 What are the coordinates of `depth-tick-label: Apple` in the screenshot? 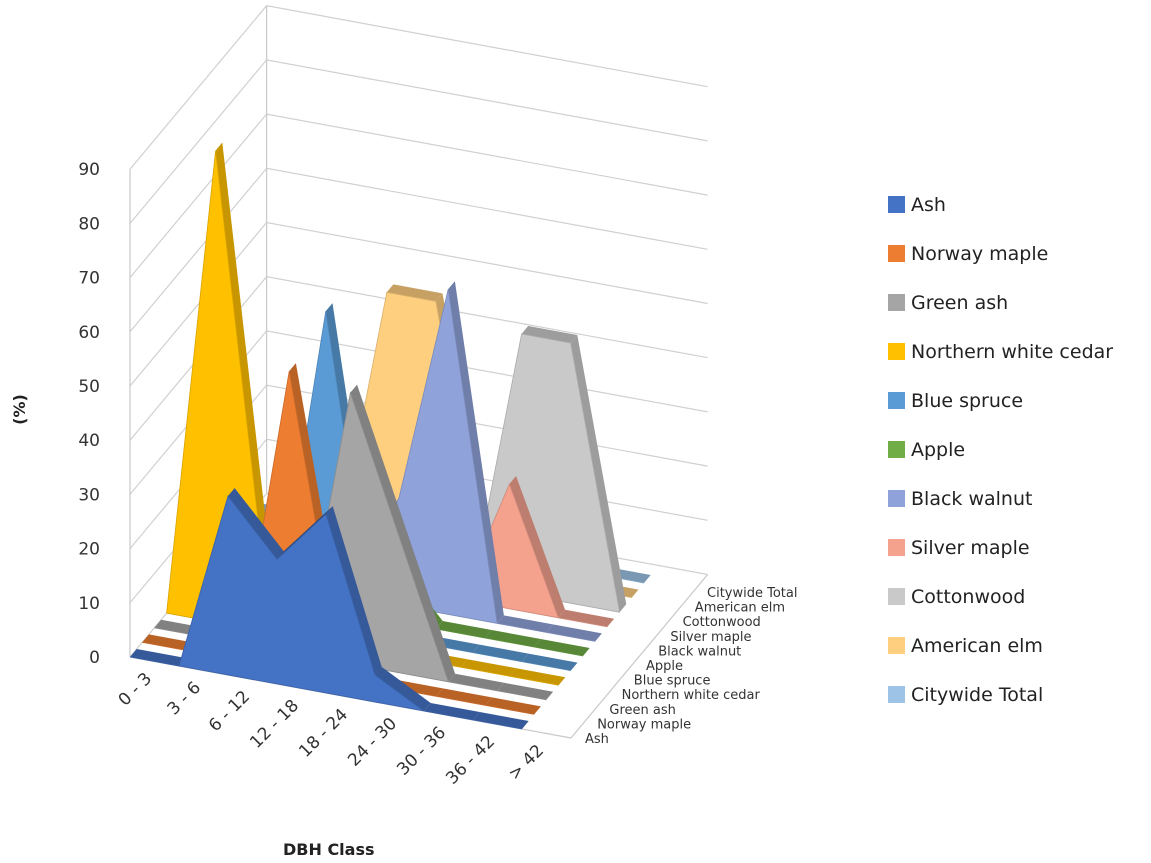 It's located at (664, 666).